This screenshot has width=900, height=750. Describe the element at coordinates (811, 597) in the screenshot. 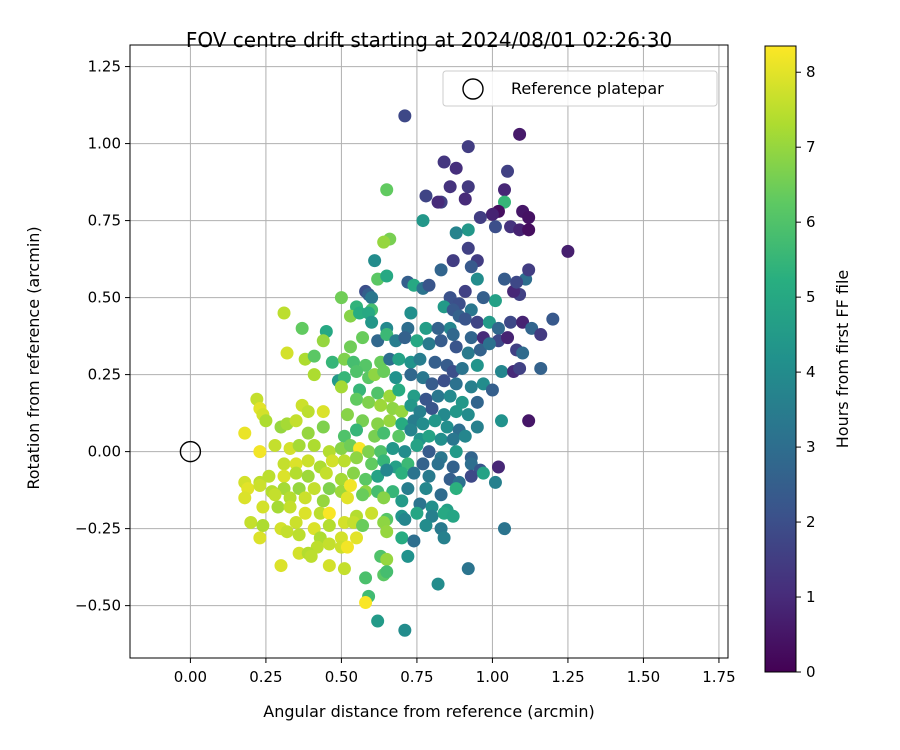

I see `colorbar-tick-label: 1` at that location.